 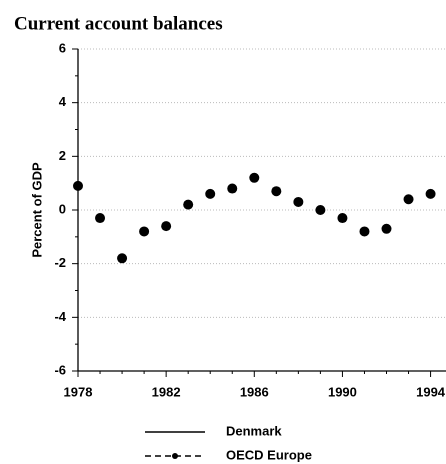 I want to click on y-tick-label: -4, so click(x=60, y=316).